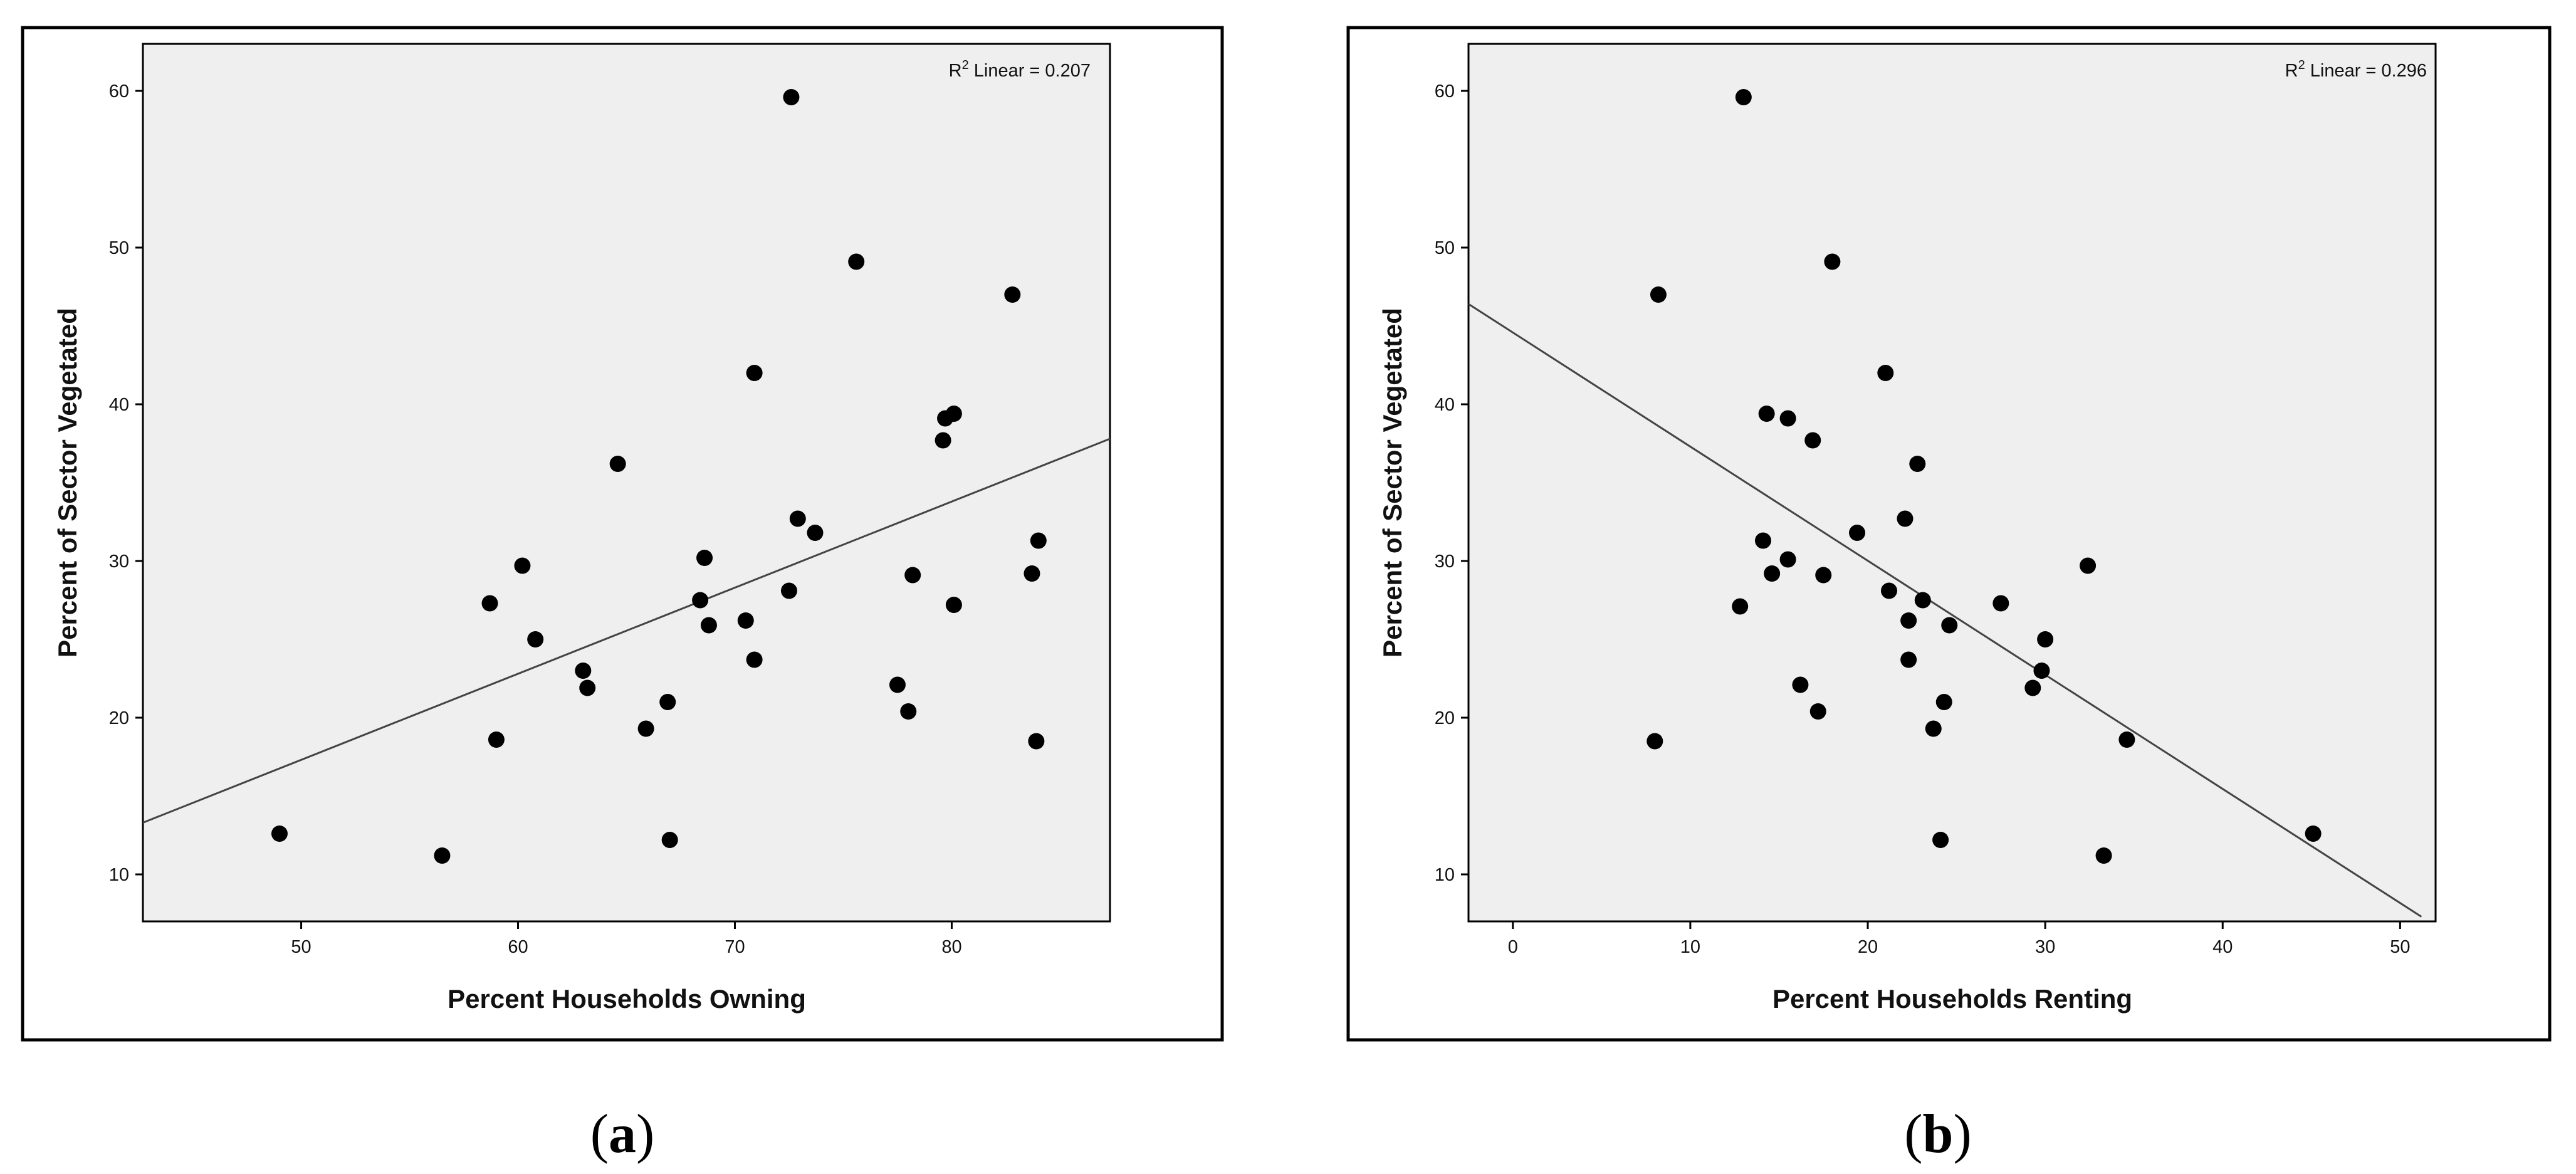 Image resolution: width=2576 pixels, height=1174 pixels. Describe the element at coordinates (518, 947) in the screenshot. I see `x-tick-label: 60` at that location.